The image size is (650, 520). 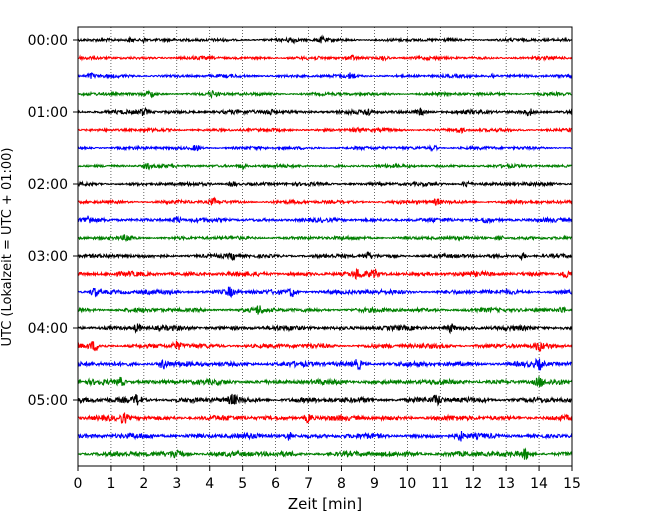 What do you see at coordinates (407, 484) in the screenshot?
I see `x-tick-label: 10` at bounding box center [407, 484].